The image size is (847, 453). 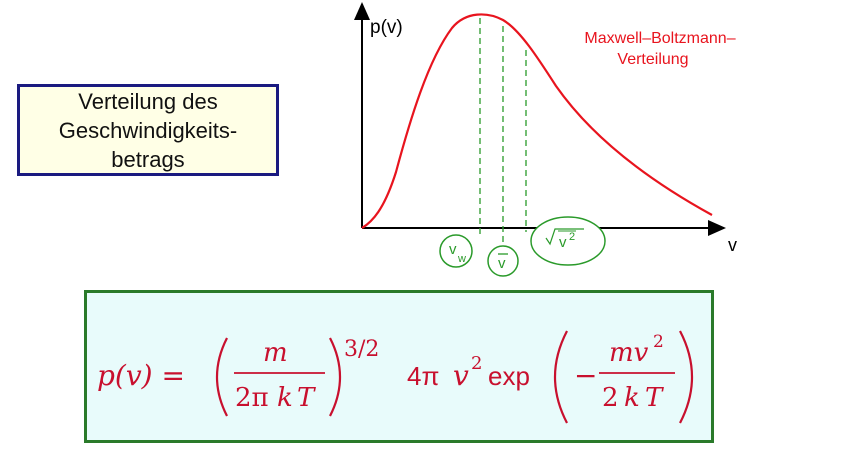 I want to click on marker-vw-subscript: w, so click(x=461, y=259).